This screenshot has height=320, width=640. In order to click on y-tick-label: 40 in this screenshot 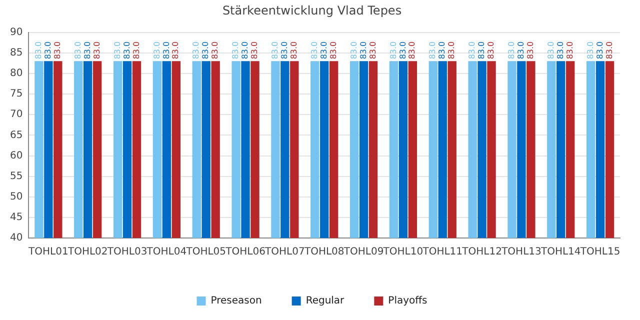, I will do `click(16, 238)`.